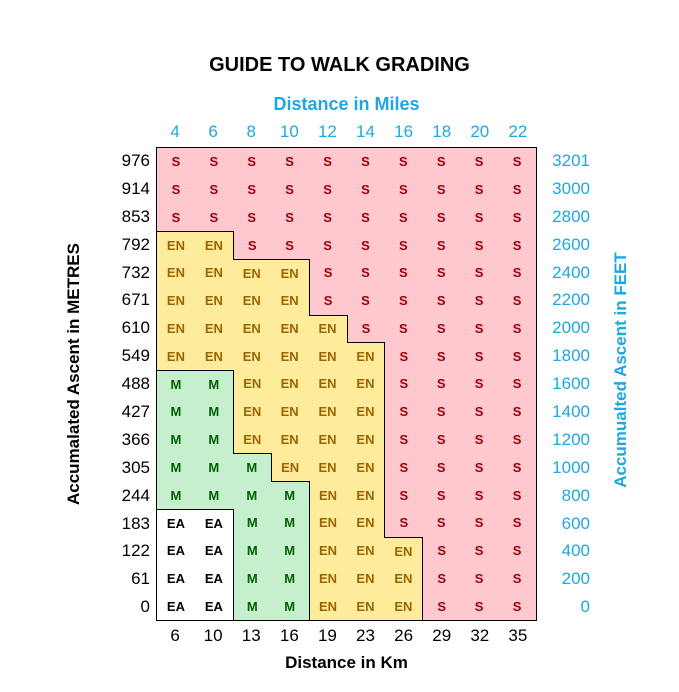  Describe the element at coordinates (575, 579) in the screenshot. I see `tick-label: 200` at that location.